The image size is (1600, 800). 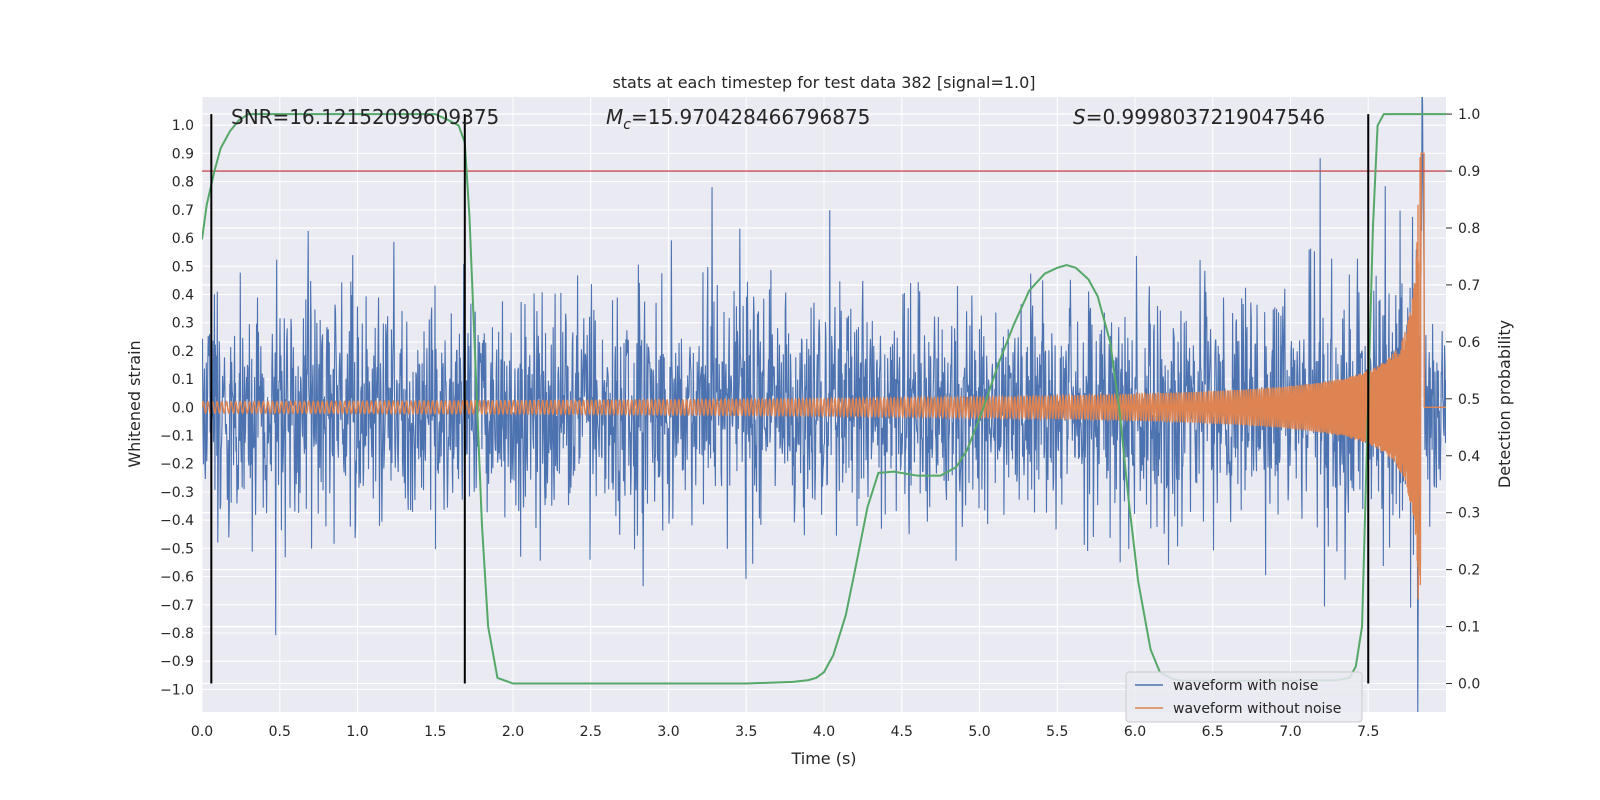 What do you see at coordinates (177, 634) in the screenshot?
I see `y-tick-label: −0.8` at bounding box center [177, 634].